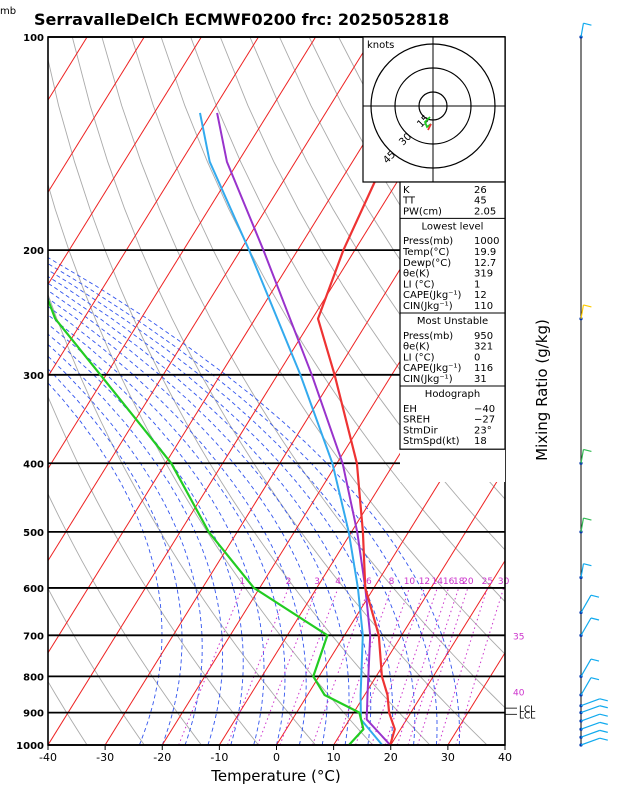 The height and width of the screenshot is (800, 618). What do you see at coordinates (380, 45) in the screenshot?
I see `hodograph-unit: knots` at bounding box center [380, 45].